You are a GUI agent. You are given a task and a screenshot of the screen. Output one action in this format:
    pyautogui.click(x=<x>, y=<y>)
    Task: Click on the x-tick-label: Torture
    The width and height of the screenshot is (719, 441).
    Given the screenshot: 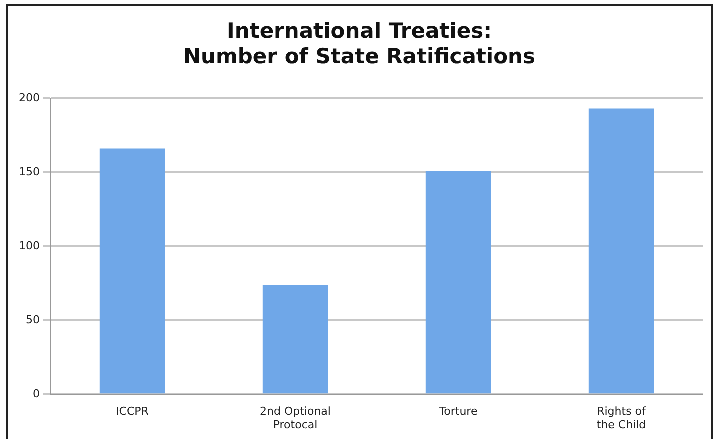 What is the action you would take?
    pyautogui.click(x=458, y=411)
    